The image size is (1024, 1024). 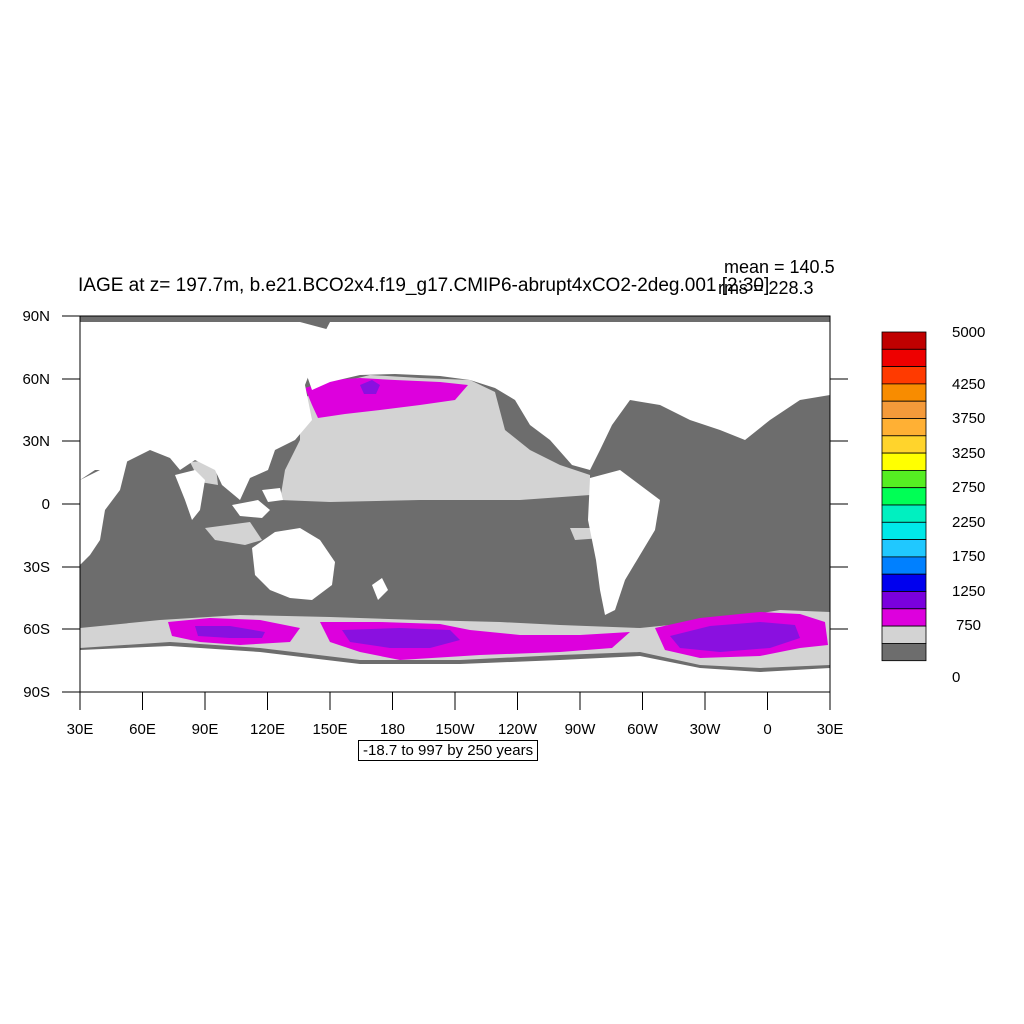 I want to click on lat-label: 60N, so click(x=36, y=379).